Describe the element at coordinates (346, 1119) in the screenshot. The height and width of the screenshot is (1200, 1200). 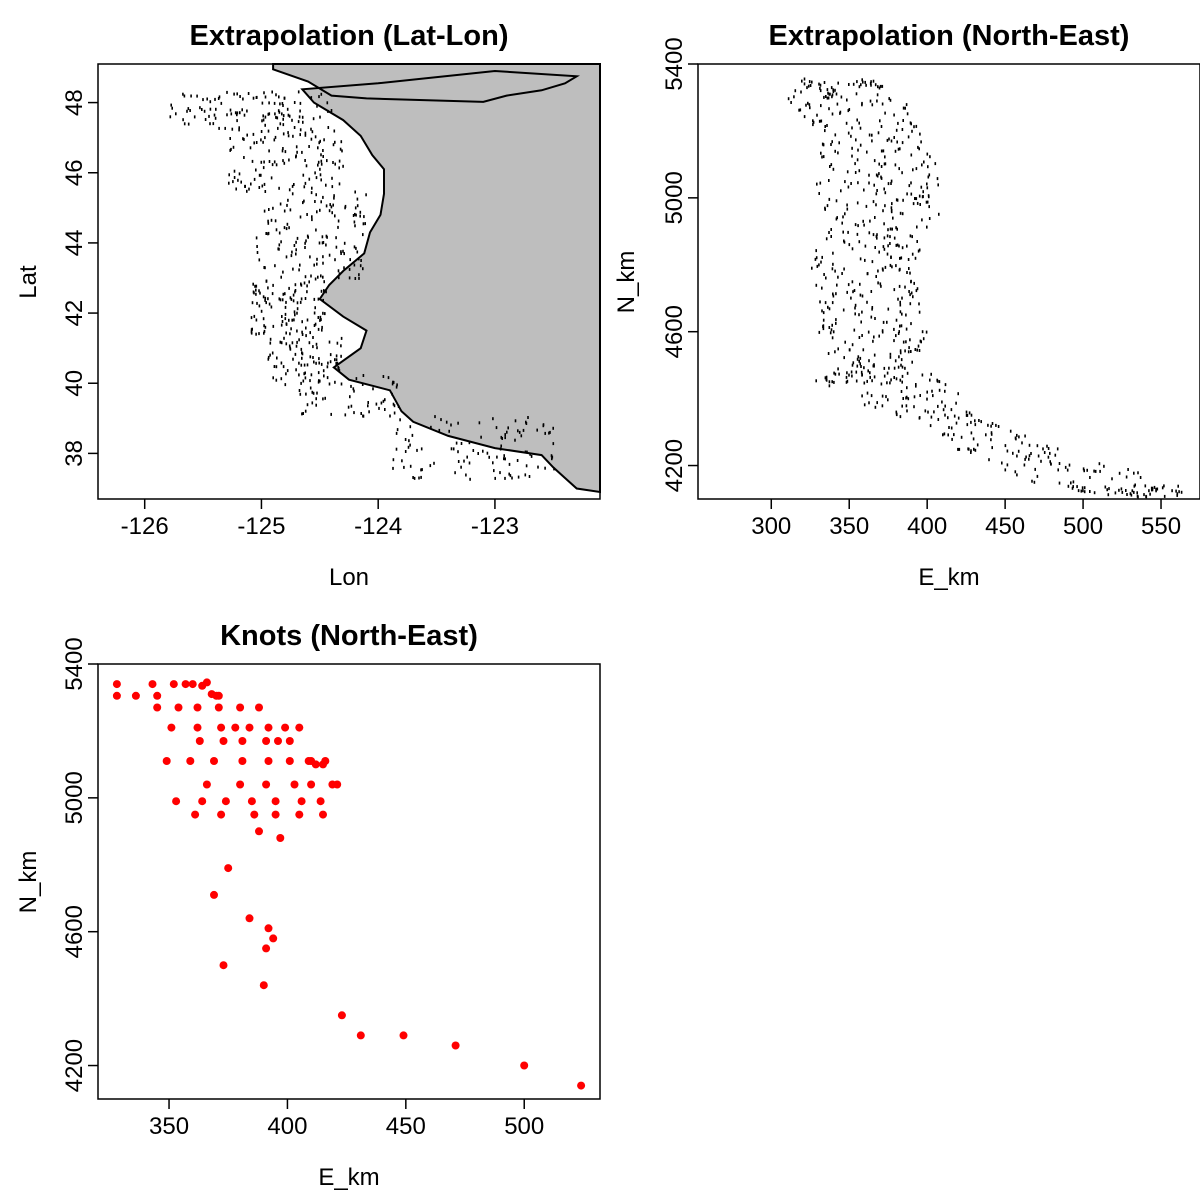
I see `x-axis: 350 400 450 500` at that location.